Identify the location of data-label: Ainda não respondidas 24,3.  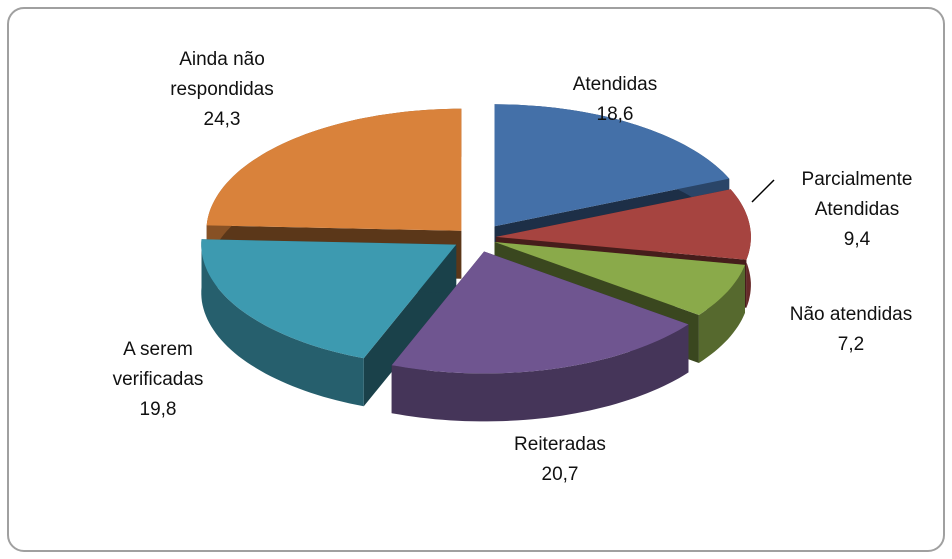
(222, 90).